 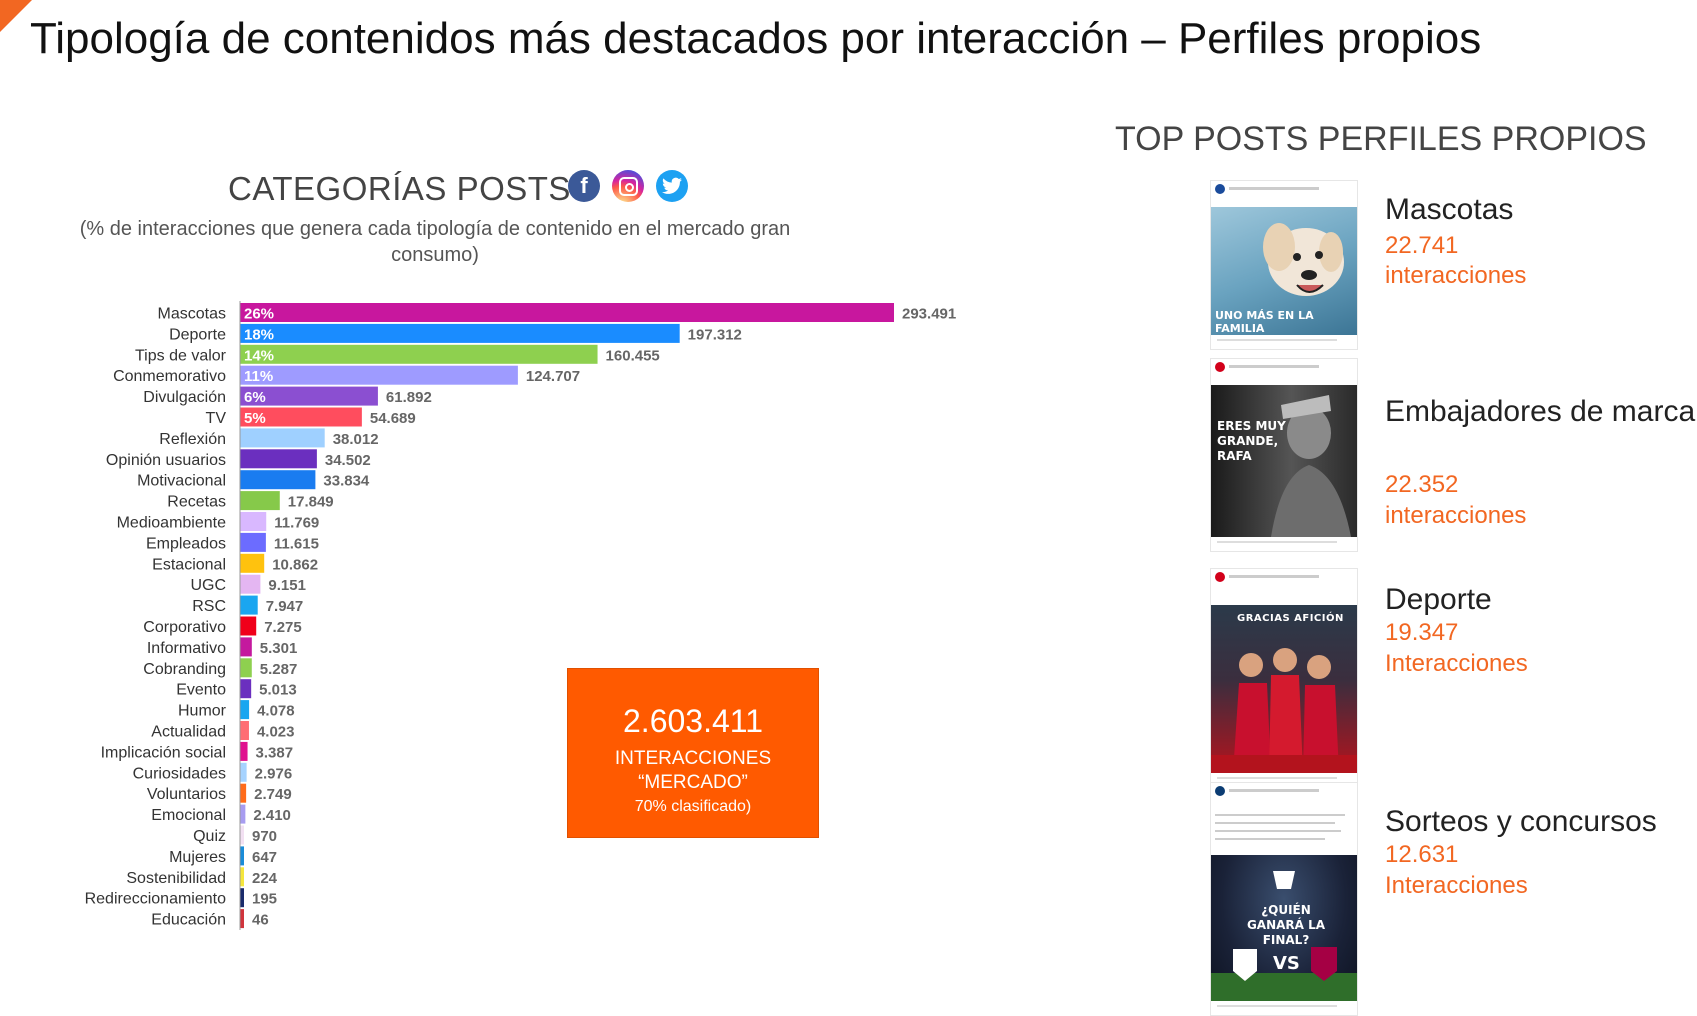 What do you see at coordinates (1381, 139) in the screenshot?
I see `top-posts-heading: TOP POSTS PERFILES PROPIOS` at bounding box center [1381, 139].